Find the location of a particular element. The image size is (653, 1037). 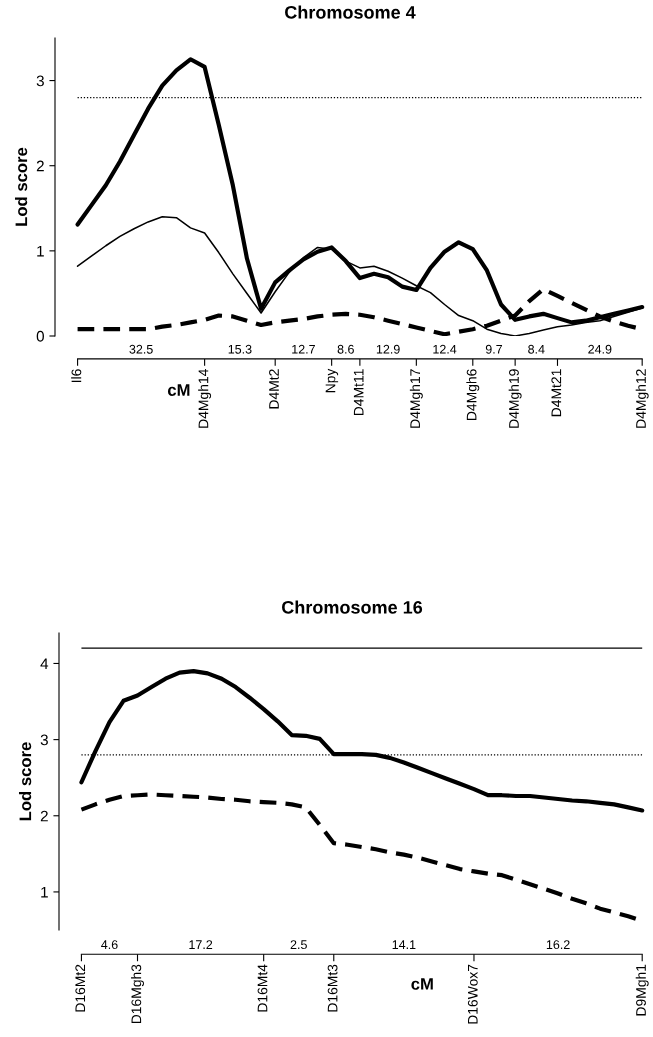

x-tick-label: D4Mgh6 is located at coordinates (473, 394).